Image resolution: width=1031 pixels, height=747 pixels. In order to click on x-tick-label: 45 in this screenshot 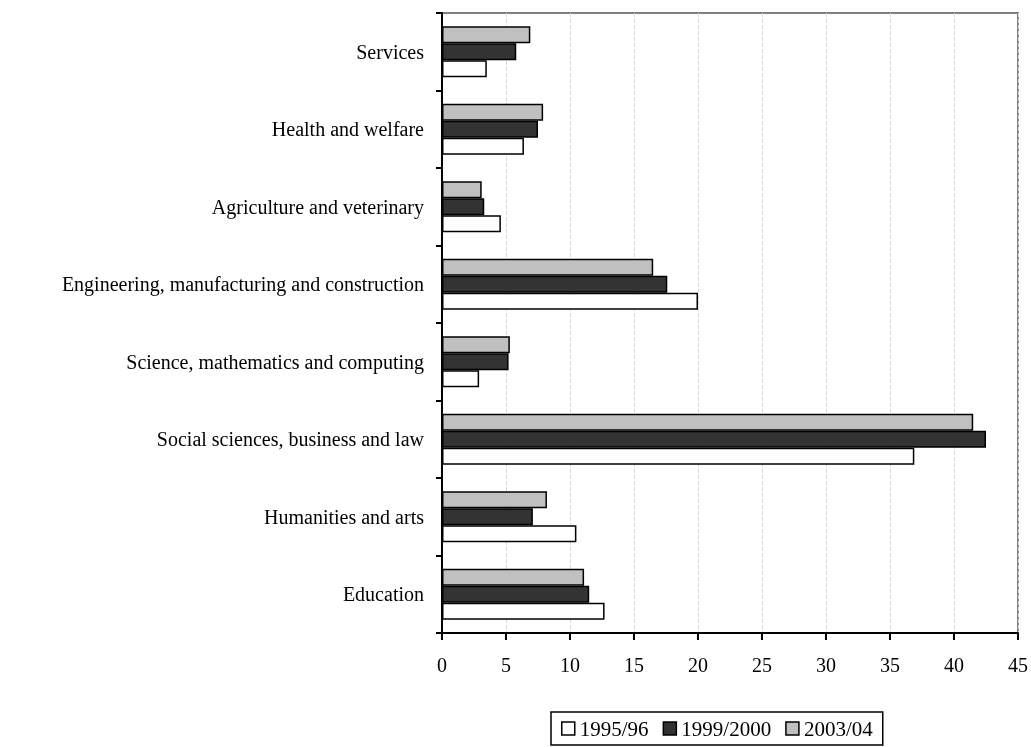, I will do `click(1018, 665)`.